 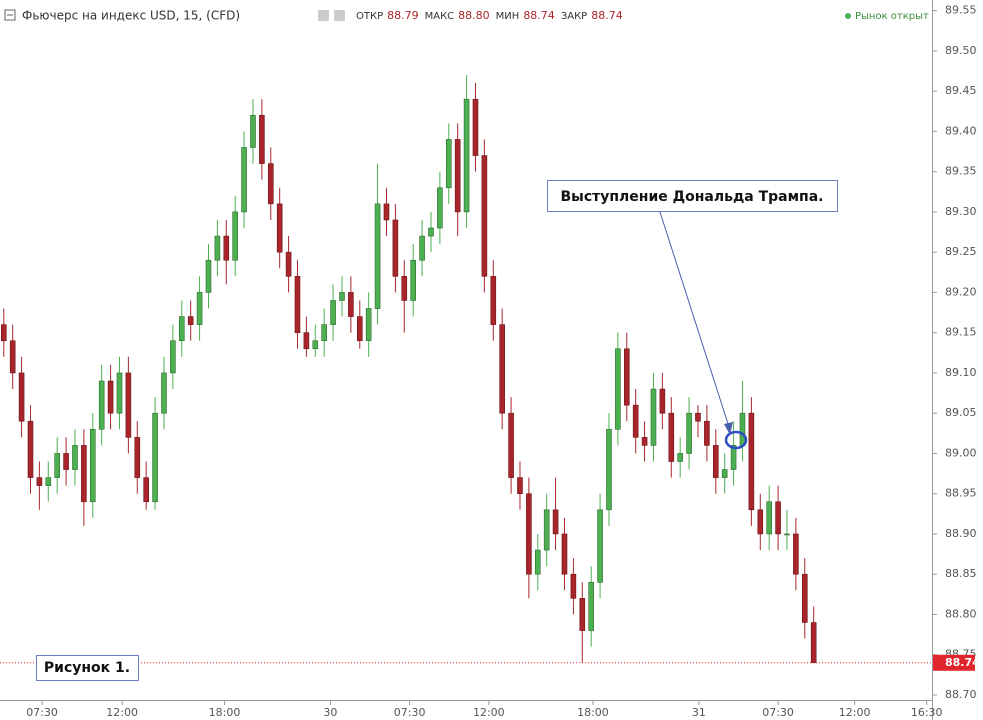 What do you see at coordinates (508, 16) in the screenshot?
I see `quote-label: МИН` at bounding box center [508, 16].